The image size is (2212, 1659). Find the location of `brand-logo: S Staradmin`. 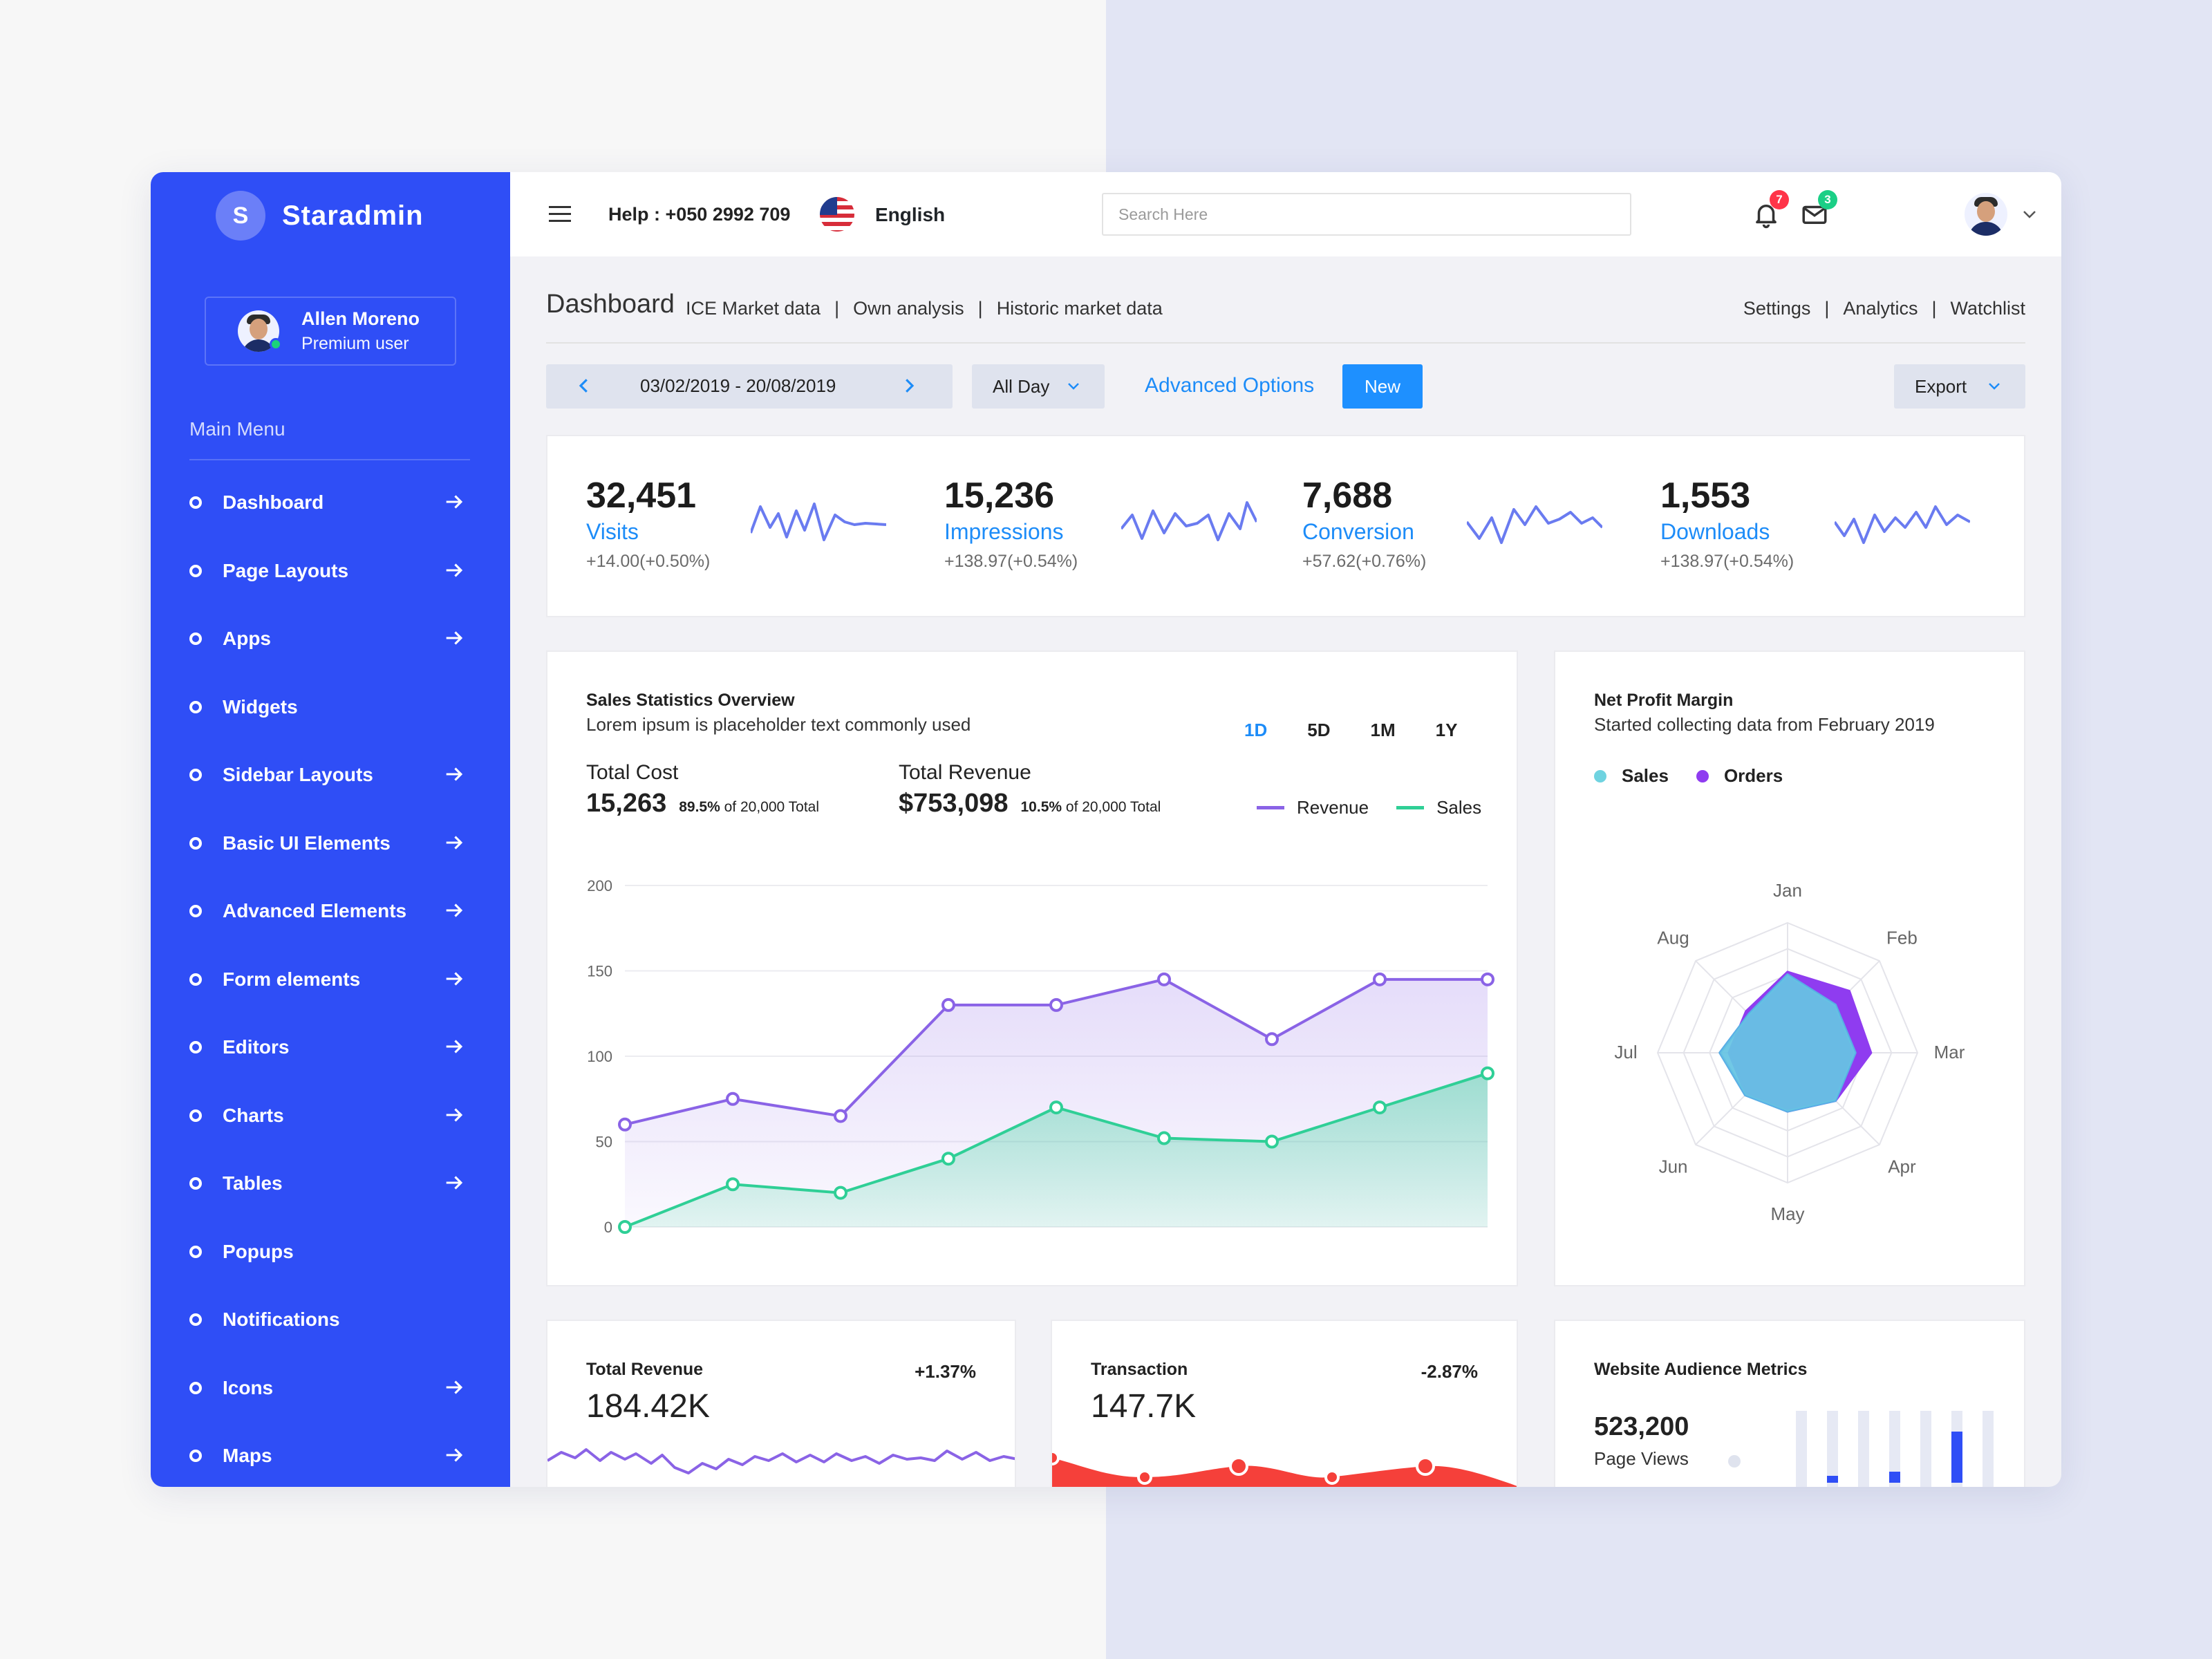

brand-logo: S Staradmin is located at coordinates (320, 216).